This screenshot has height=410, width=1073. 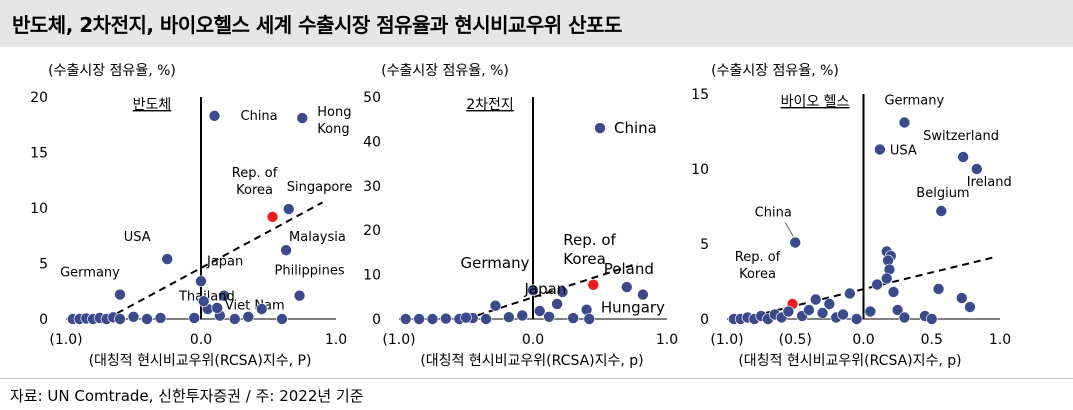 What do you see at coordinates (849, 361) in the screenshot?
I see `x-axis-title: (대칭적 현시비교우위(RCSA)지수, p)` at bounding box center [849, 361].